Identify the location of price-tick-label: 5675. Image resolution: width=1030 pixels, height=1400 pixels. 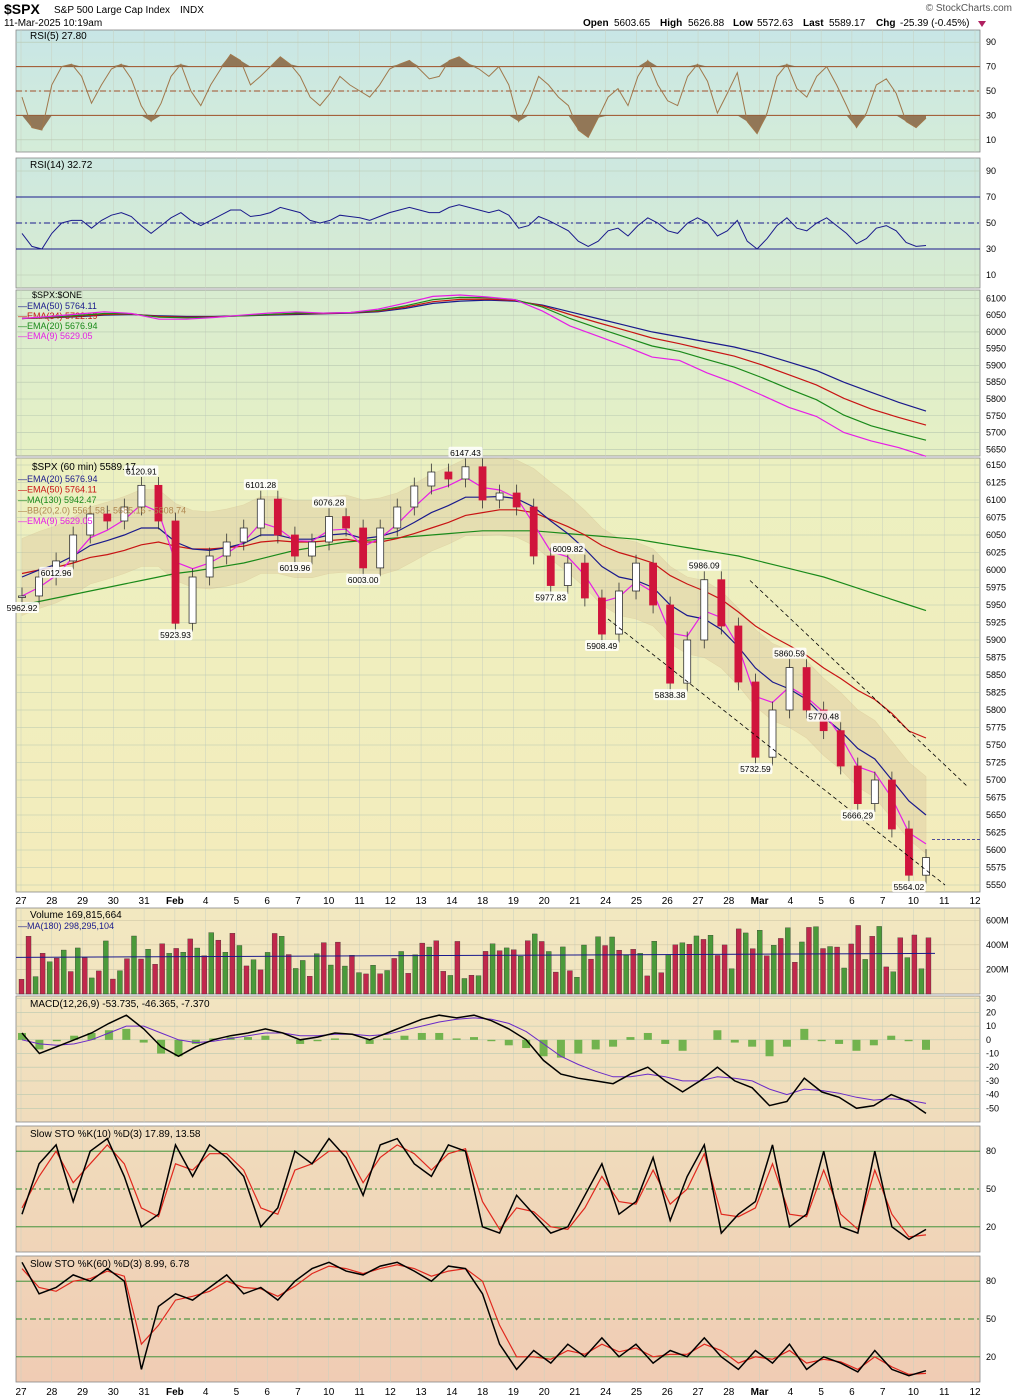
(996, 798).